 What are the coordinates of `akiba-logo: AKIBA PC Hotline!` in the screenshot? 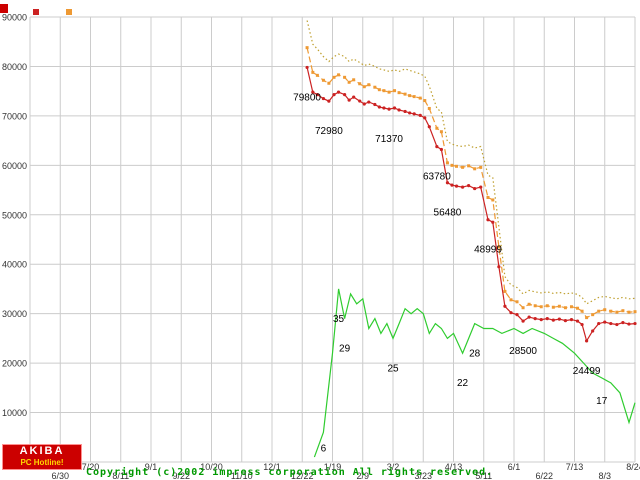 It's located at (42, 457).